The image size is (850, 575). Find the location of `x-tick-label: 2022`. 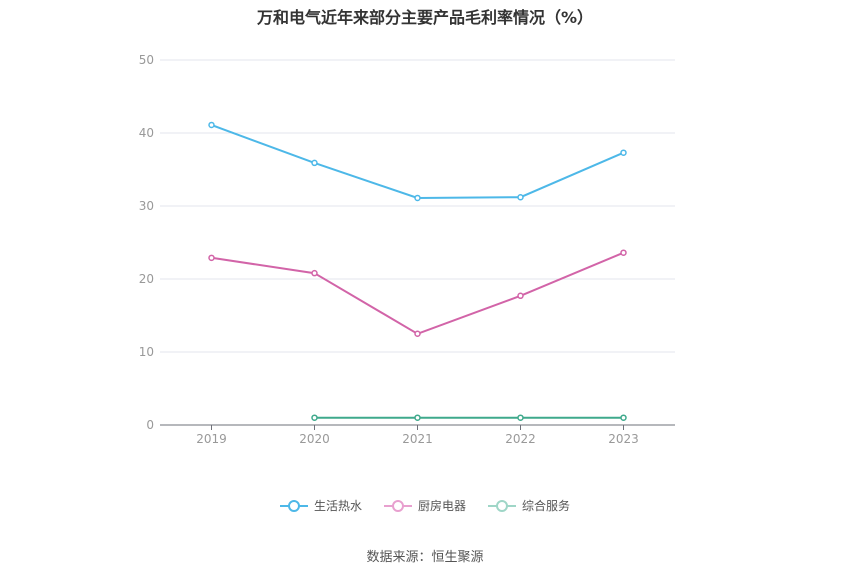

x-tick-label: 2022 is located at coordinates (520, 439).